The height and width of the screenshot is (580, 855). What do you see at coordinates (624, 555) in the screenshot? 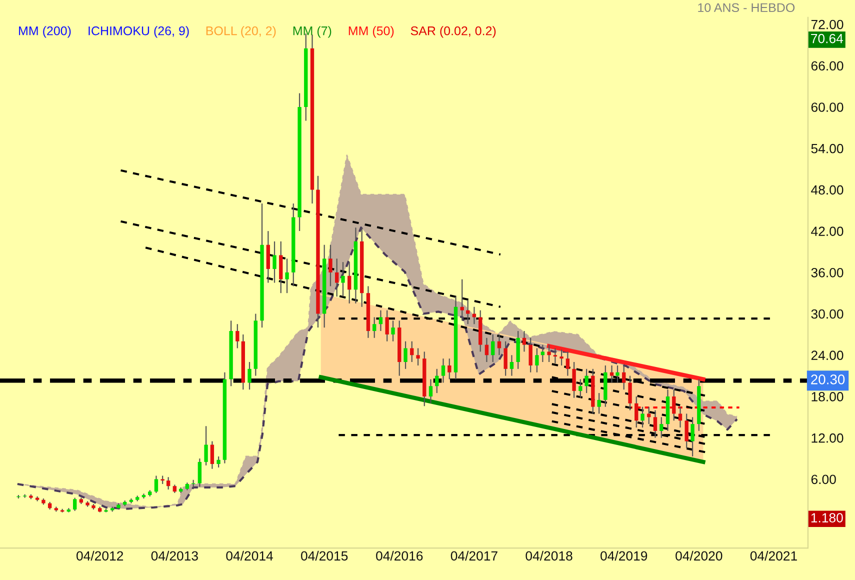
I see `x-tick-label: 04/2019` at bounding box center [624, 555].